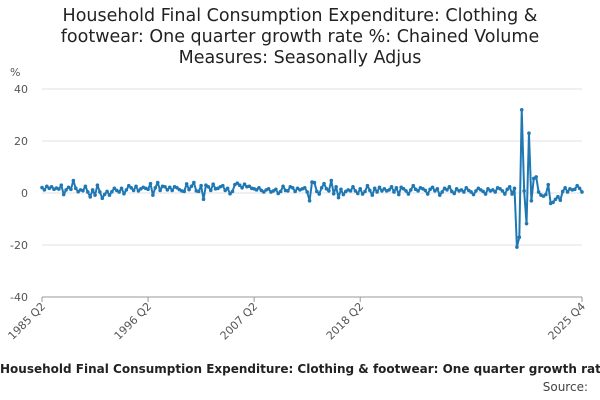 The height and width of the screenshot is (400, 600). I want to click on y-axis-tick-labels: 40 20 0 -20 -40, so click(19, 193).